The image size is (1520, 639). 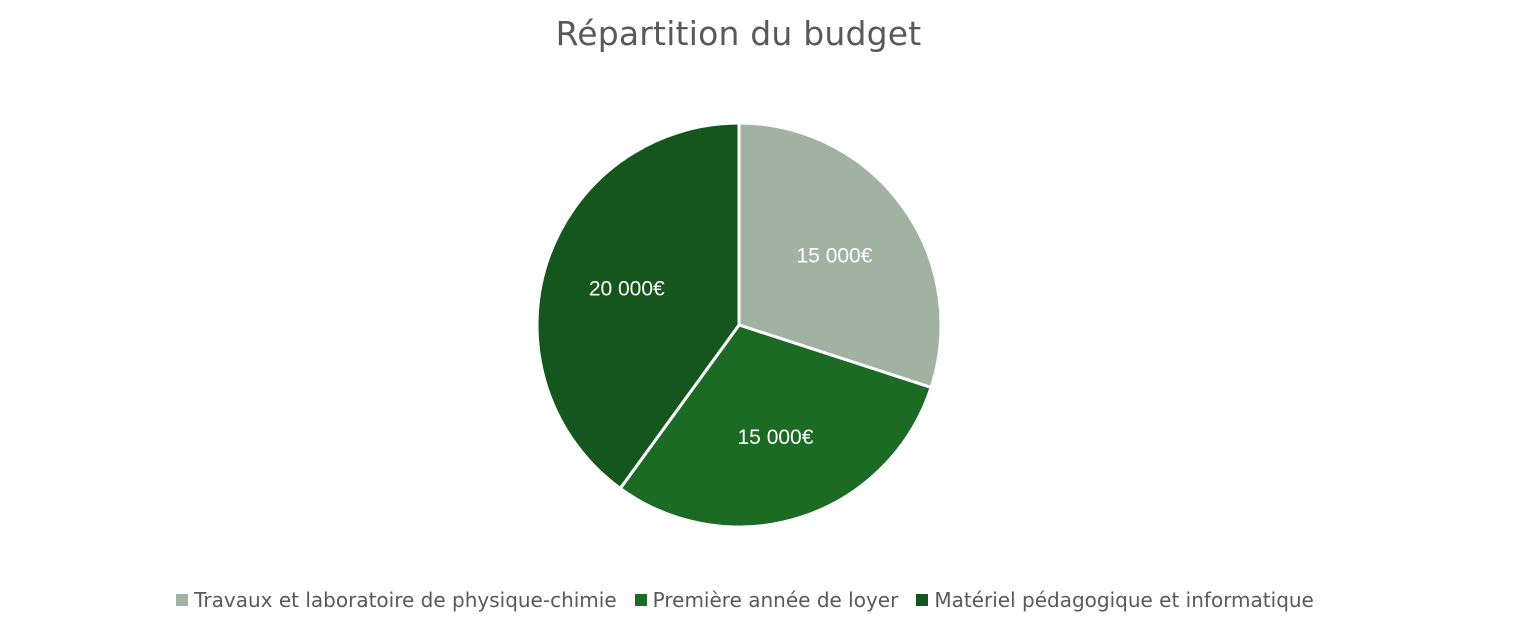 I want to click on legend-item: Matériel pédagogique et informatique, so click(x=1115, y=600).